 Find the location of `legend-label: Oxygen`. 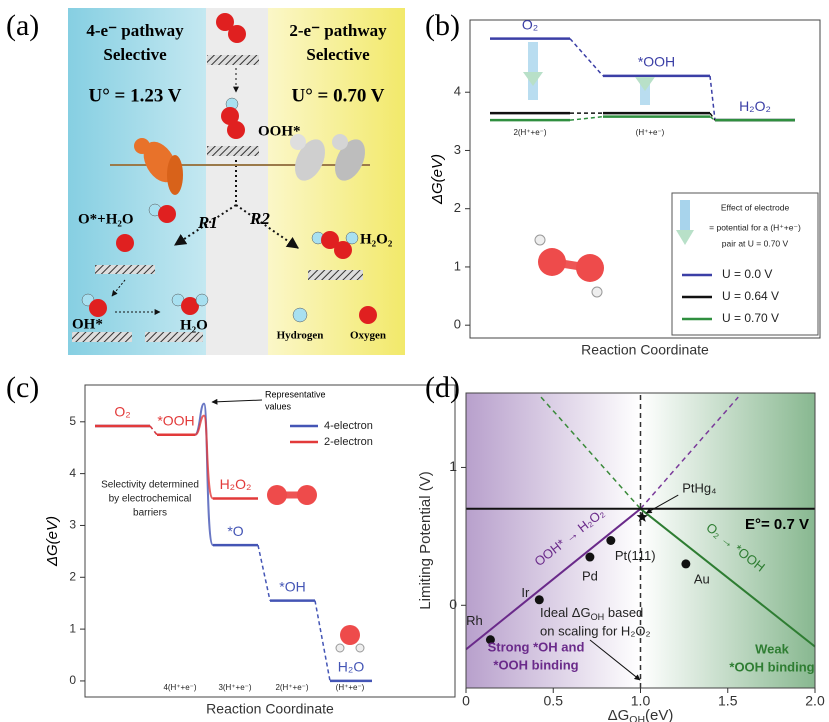

legend-label: Oxygen is located at coordinates (368, 336).